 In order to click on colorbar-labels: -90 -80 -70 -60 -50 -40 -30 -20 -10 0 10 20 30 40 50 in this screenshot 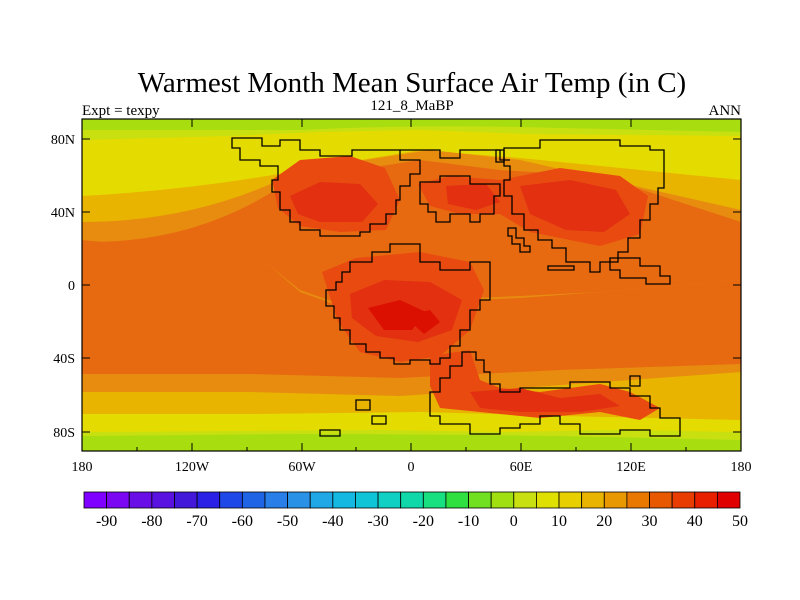, I will do `click(422, 521)`.